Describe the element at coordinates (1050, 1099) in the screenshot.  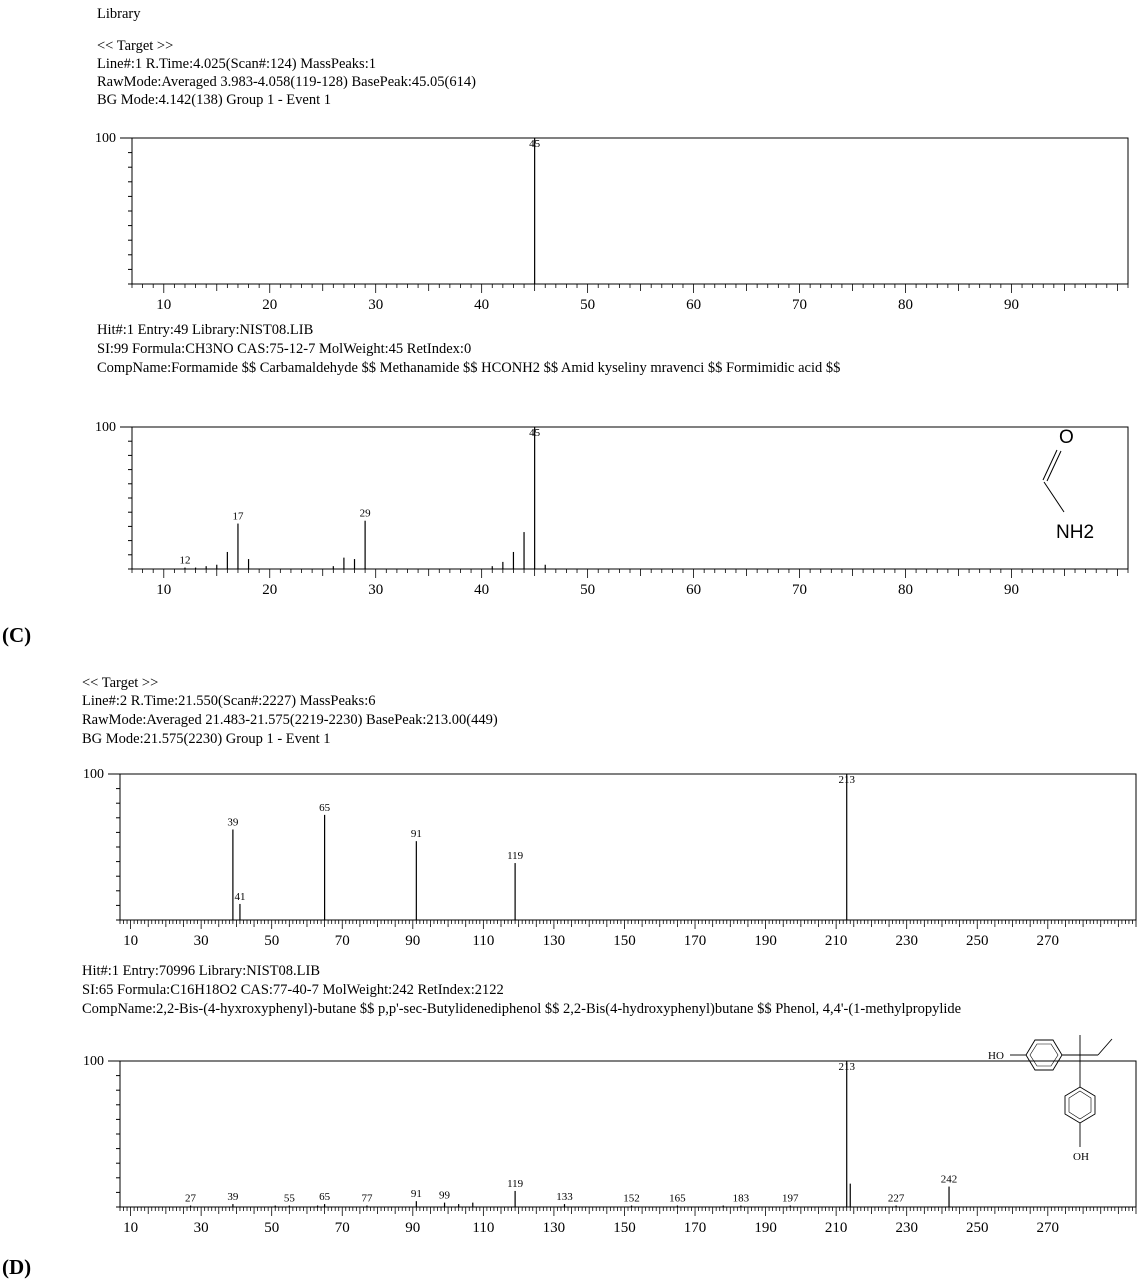
I see `bisphenol-b-structure: HO OH` at that location.